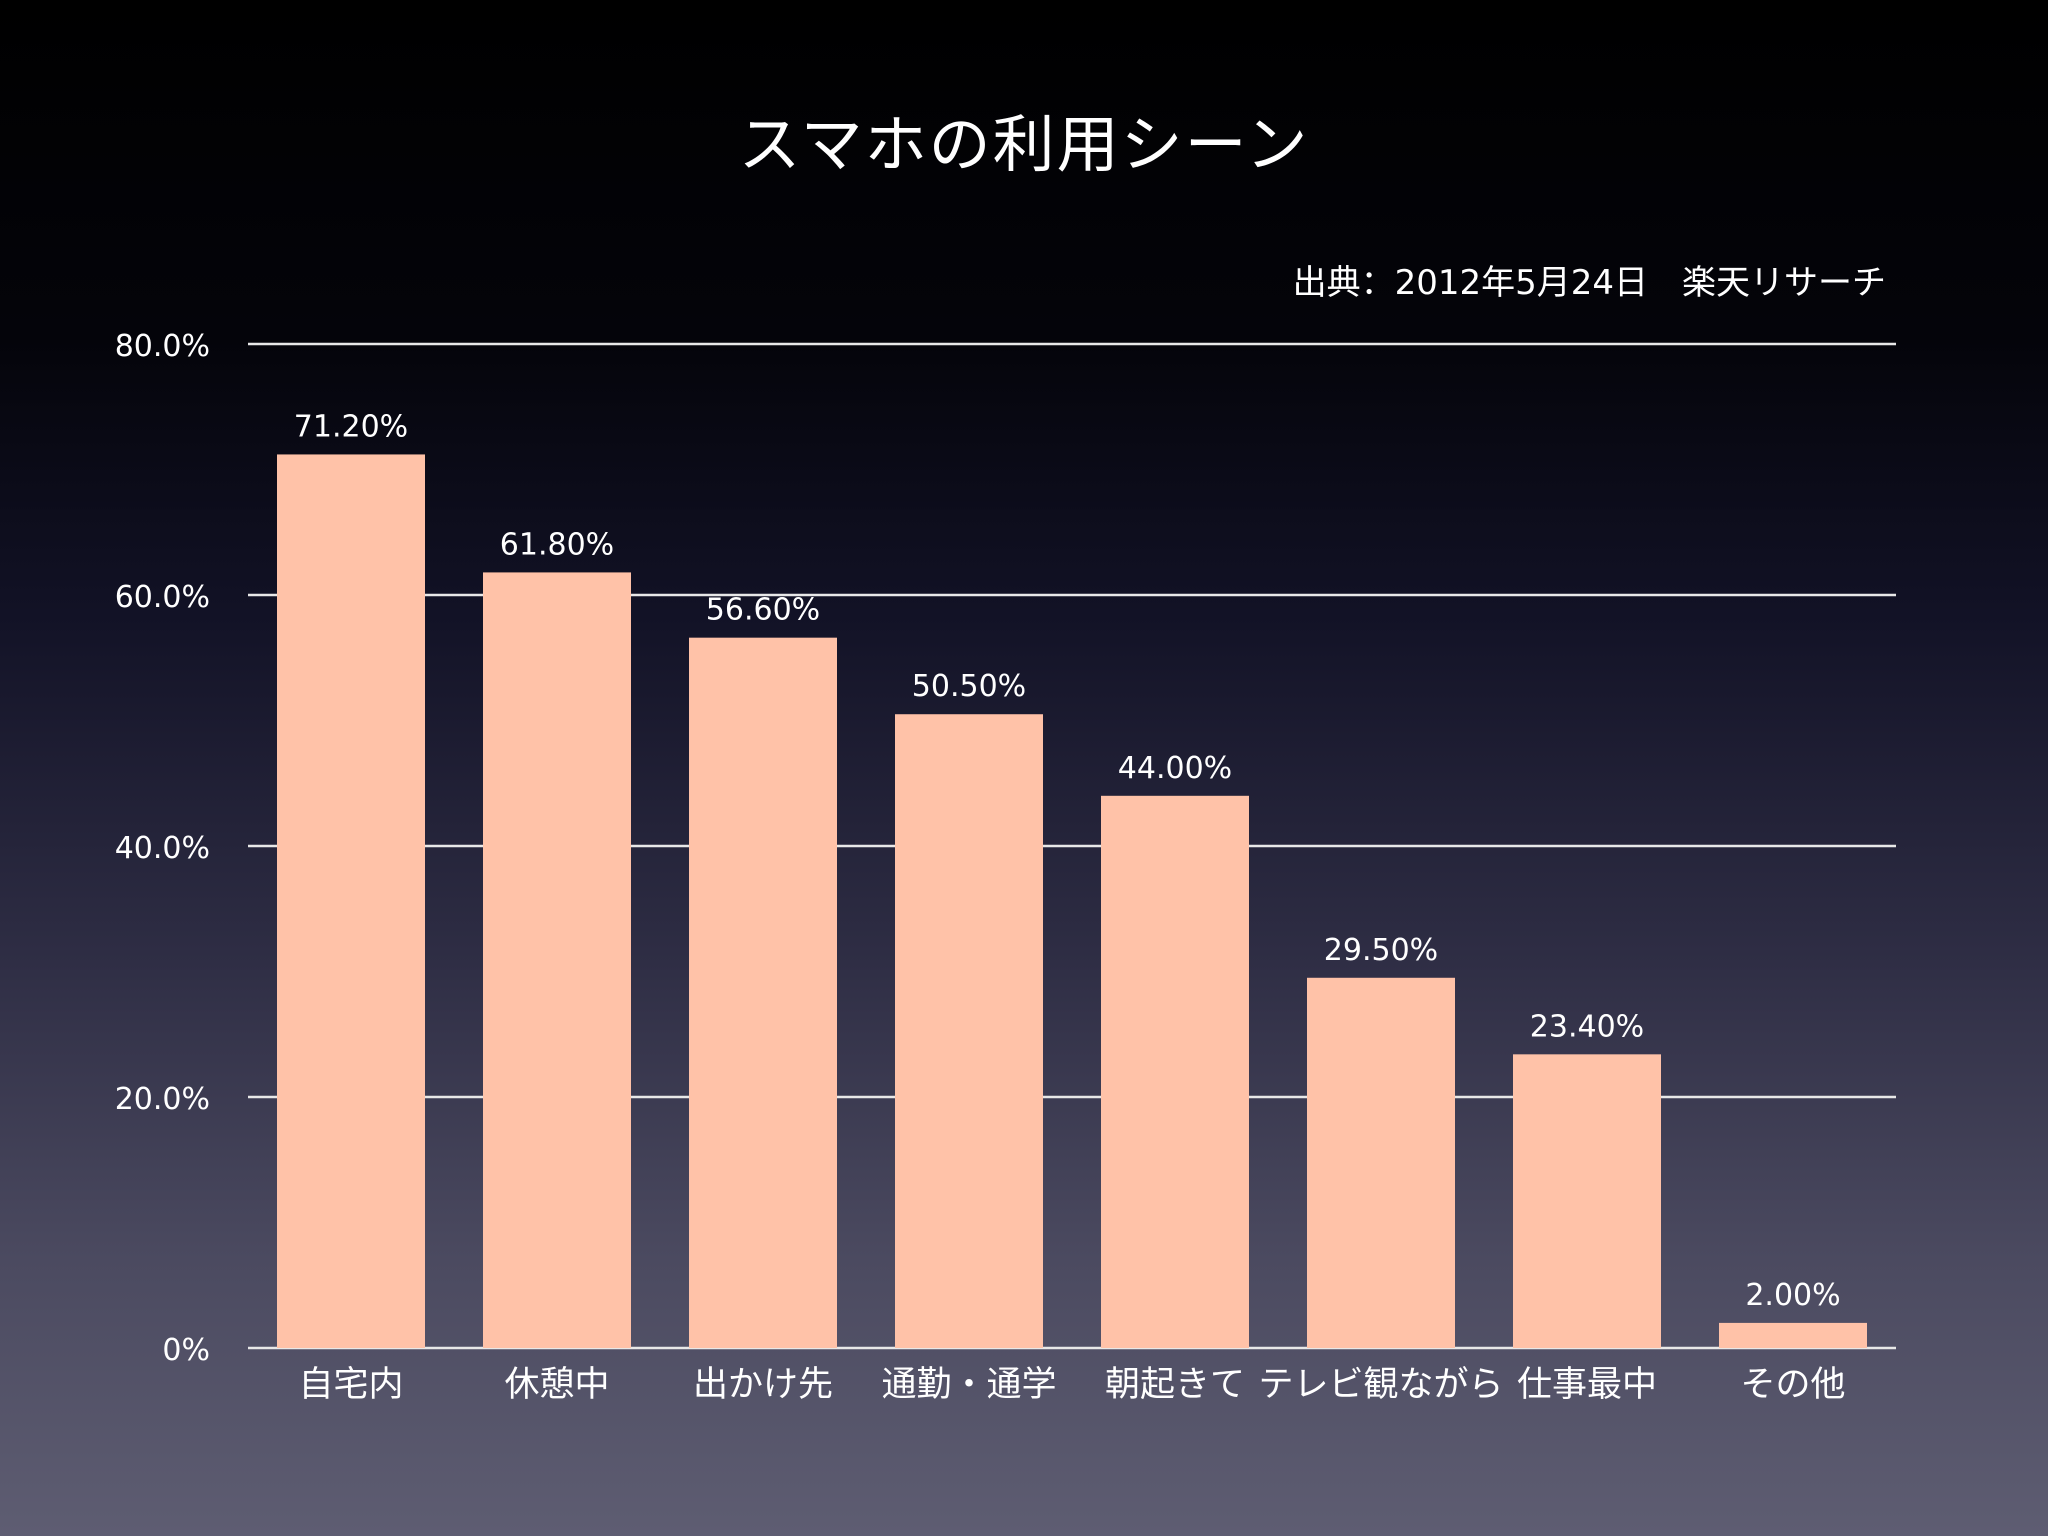 The image size is (2048, 1536). Describe the element at coordinates (1792, 1385) in the screenshot. I see `category-label: その他` at that location.